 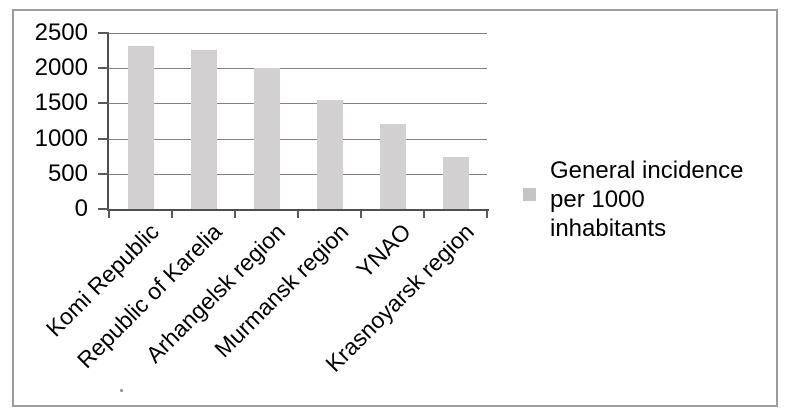 I want to click on y-tick-label: 500, so click(x=67, y=173).